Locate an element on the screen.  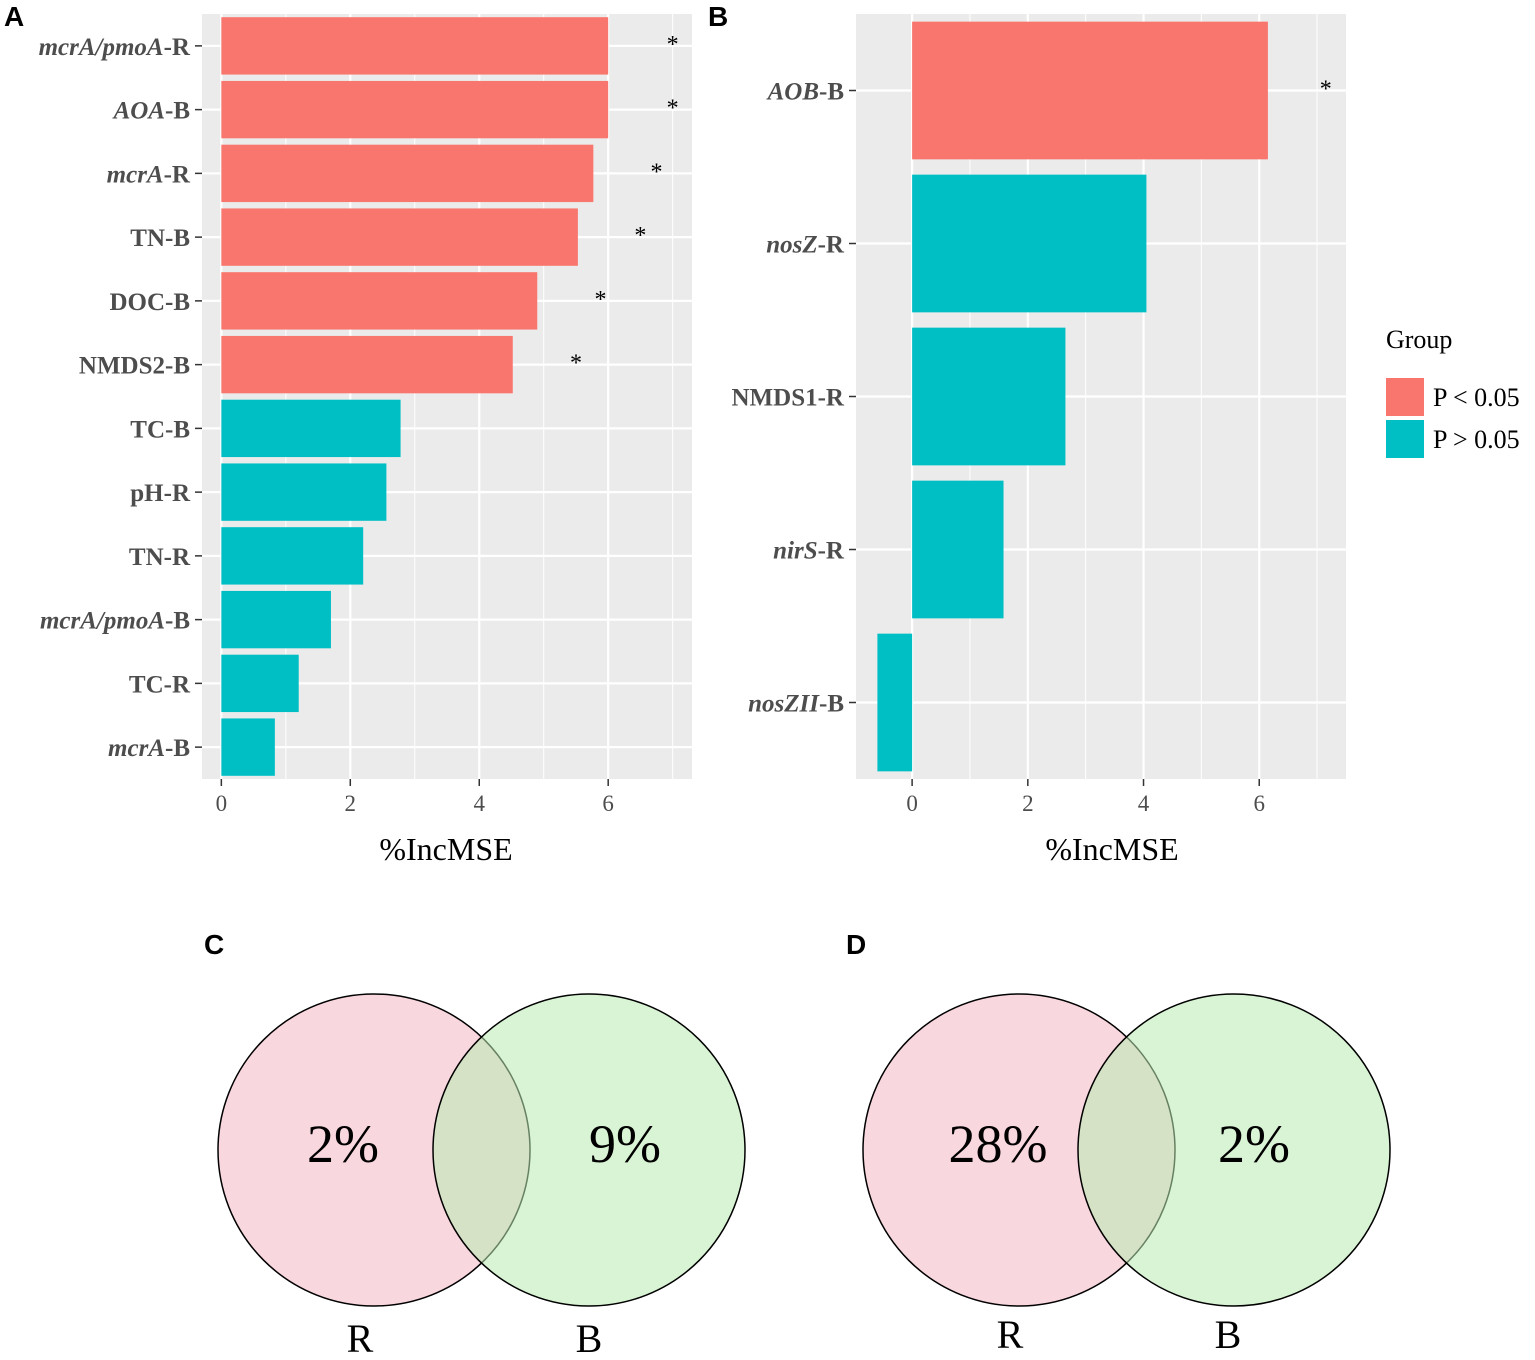
y-tick-label-AOA-B: AOA-B is located at coordinates (151, 111).